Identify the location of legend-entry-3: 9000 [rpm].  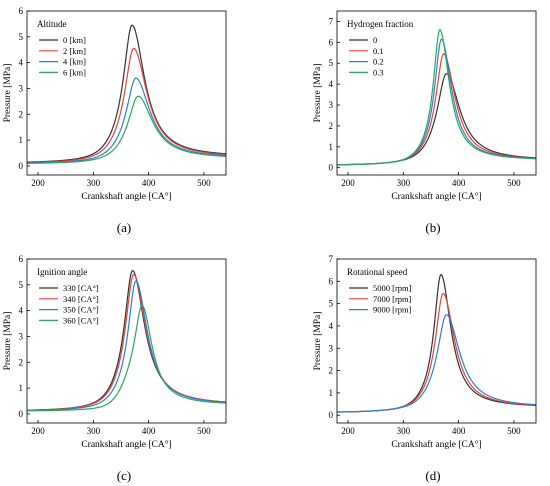
(392, 310).